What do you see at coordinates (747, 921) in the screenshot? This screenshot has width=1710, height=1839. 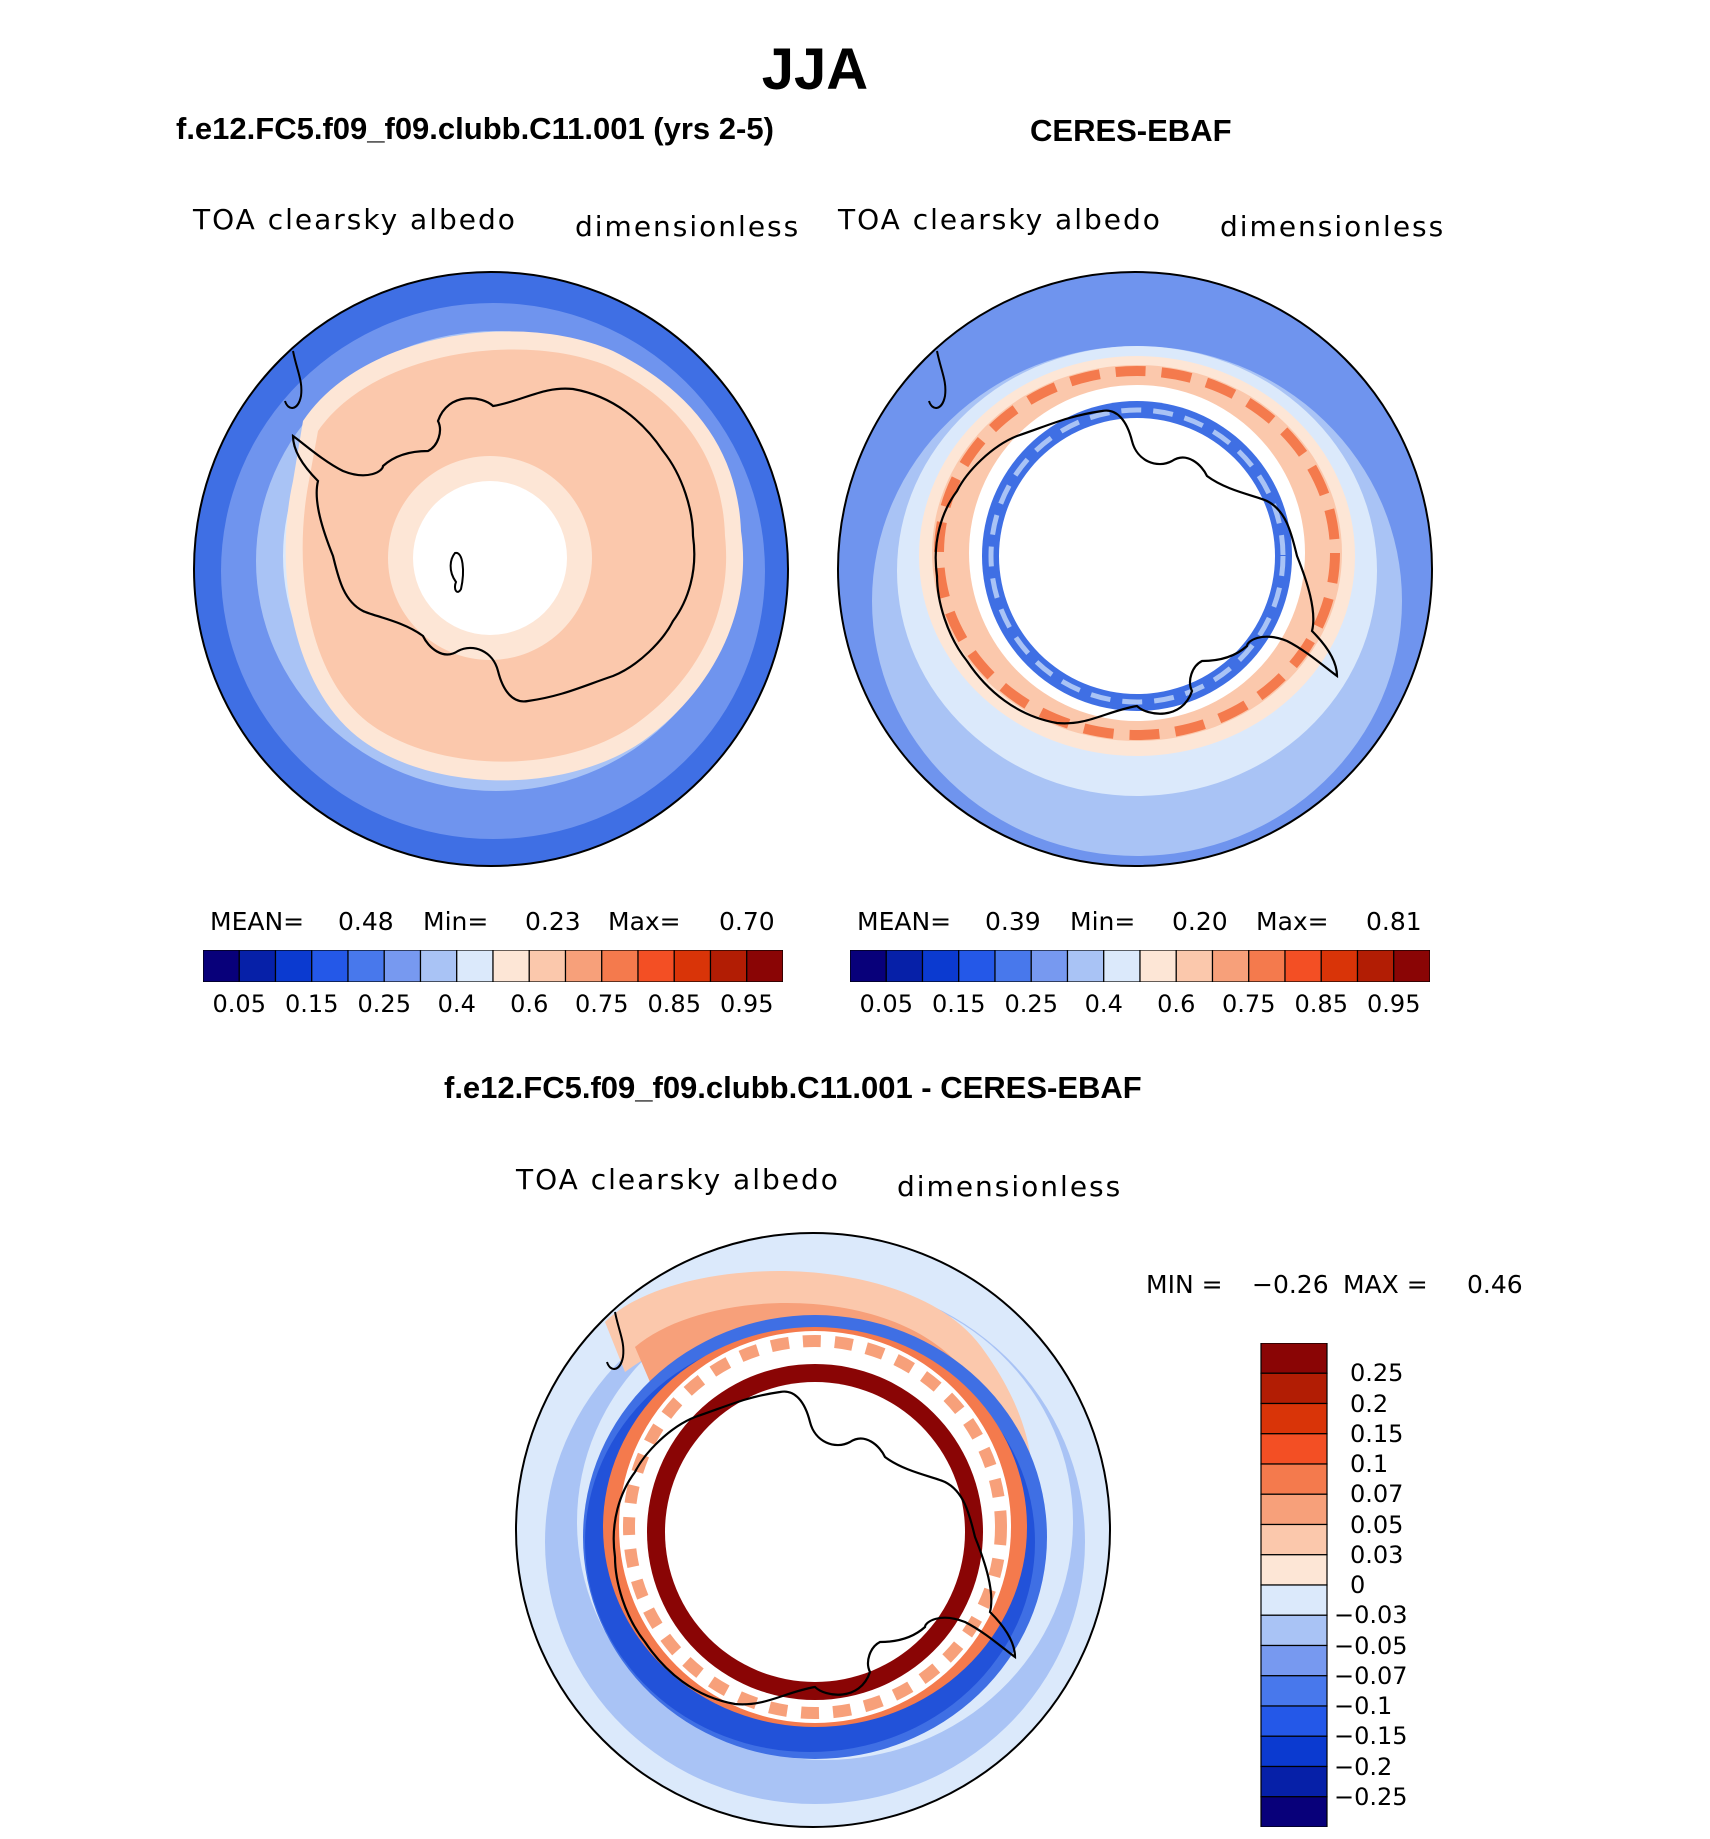 I see `panel1-max-value: 0.70` at bounding box center [747, 921].